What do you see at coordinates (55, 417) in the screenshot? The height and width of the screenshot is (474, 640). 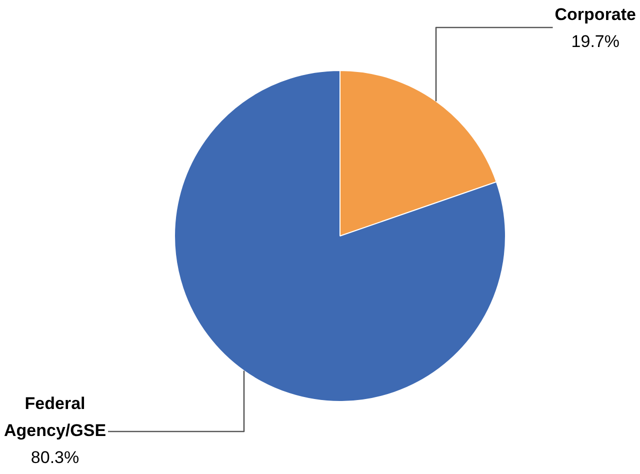 I see `slice-label: Federal Agency/GSE` at bounding box center [55, 417].